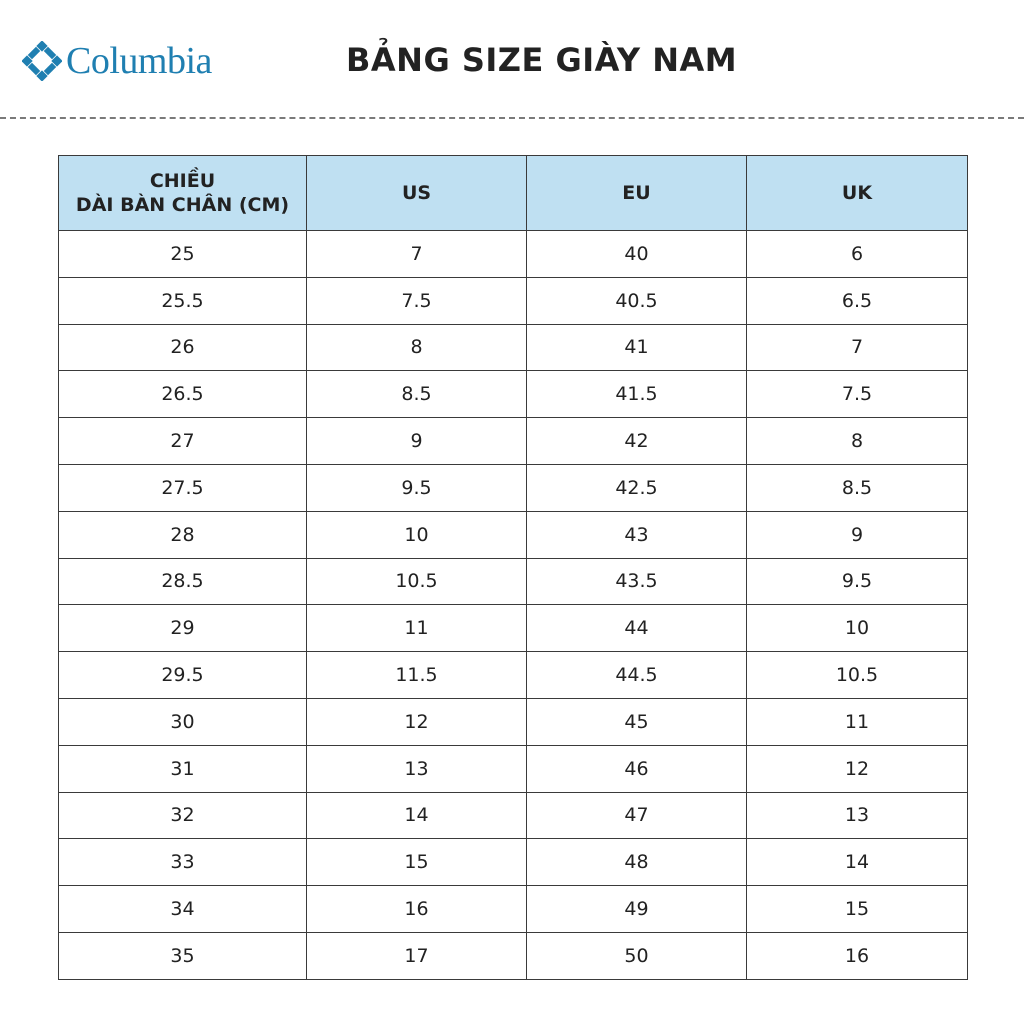 The height and width of the screenshot is (1024, 1024). Describe the element at coordinates (857, 581) in the screenshot. I see `uk-cell: 9.5` at that location.